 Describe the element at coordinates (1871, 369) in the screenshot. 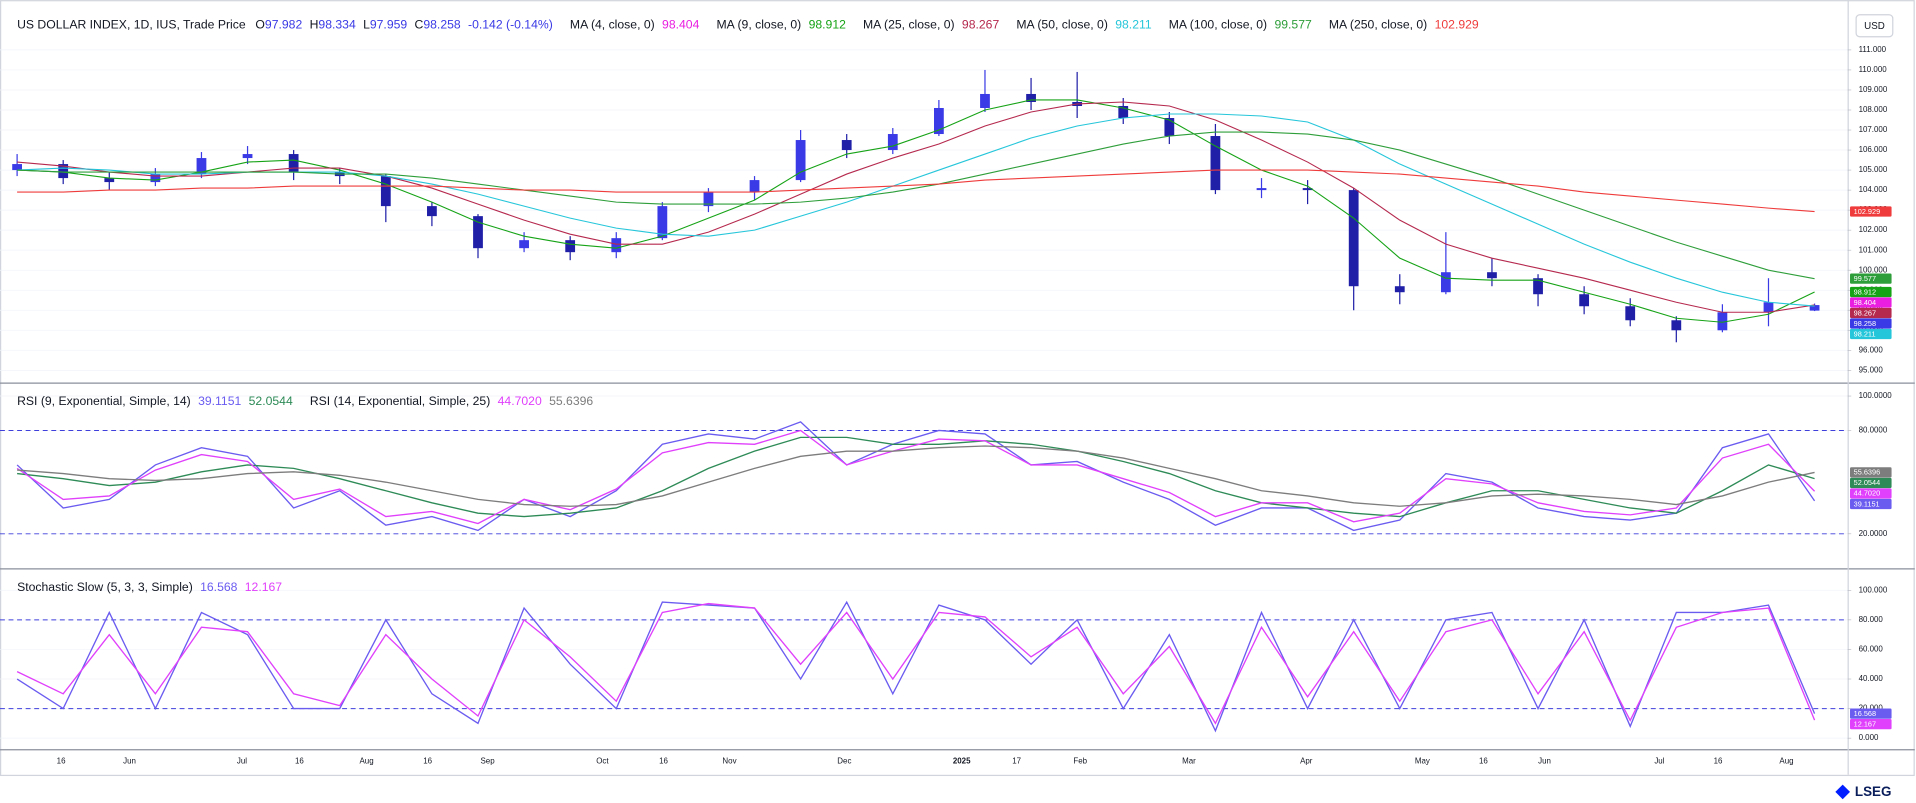

I see `y-tick-label: 95.000` at that location.